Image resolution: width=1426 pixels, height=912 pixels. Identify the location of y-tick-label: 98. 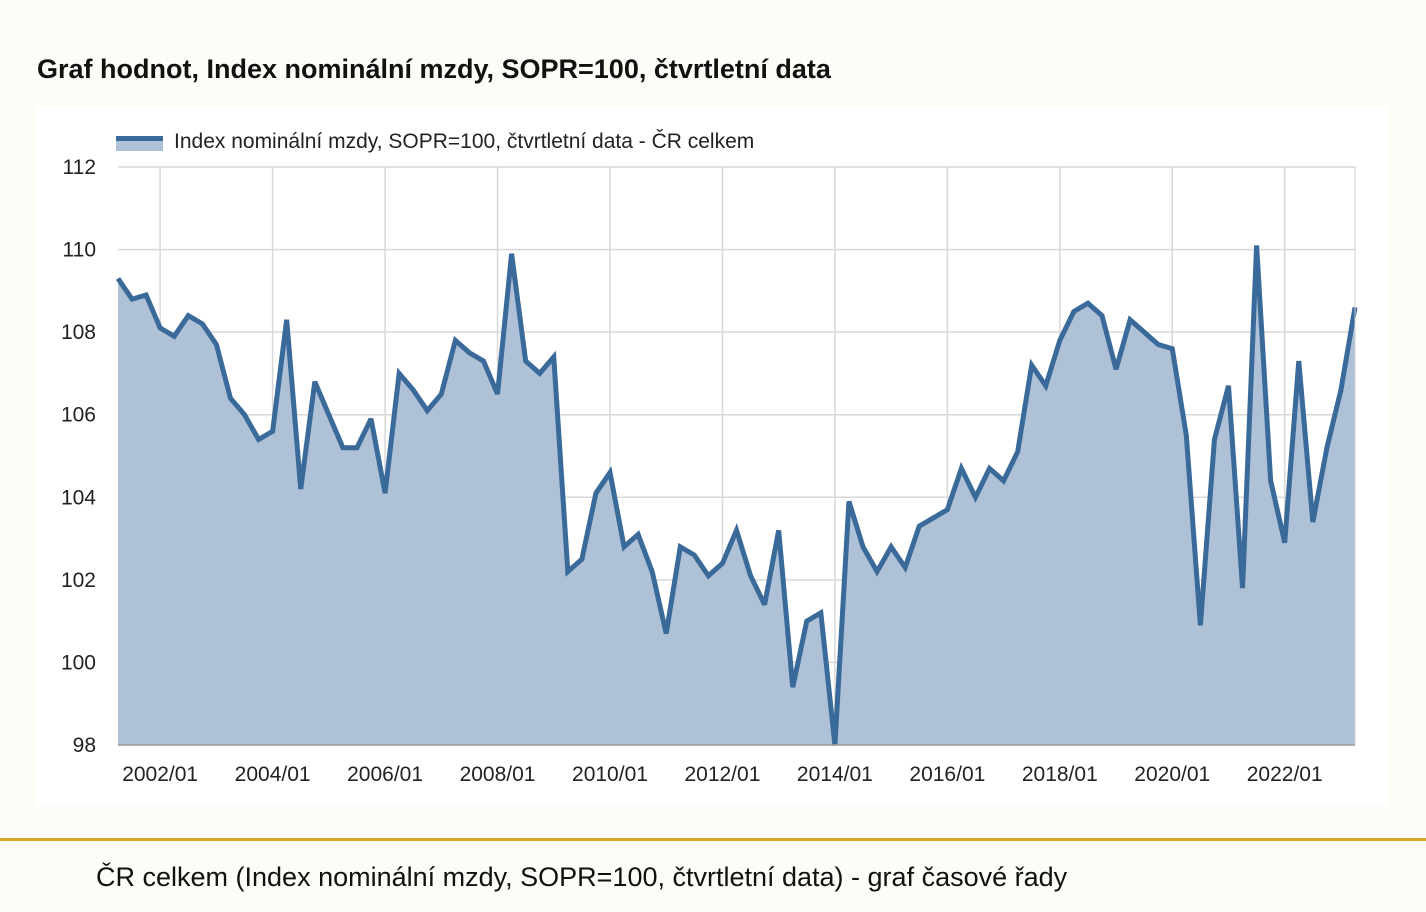
(84, 745).